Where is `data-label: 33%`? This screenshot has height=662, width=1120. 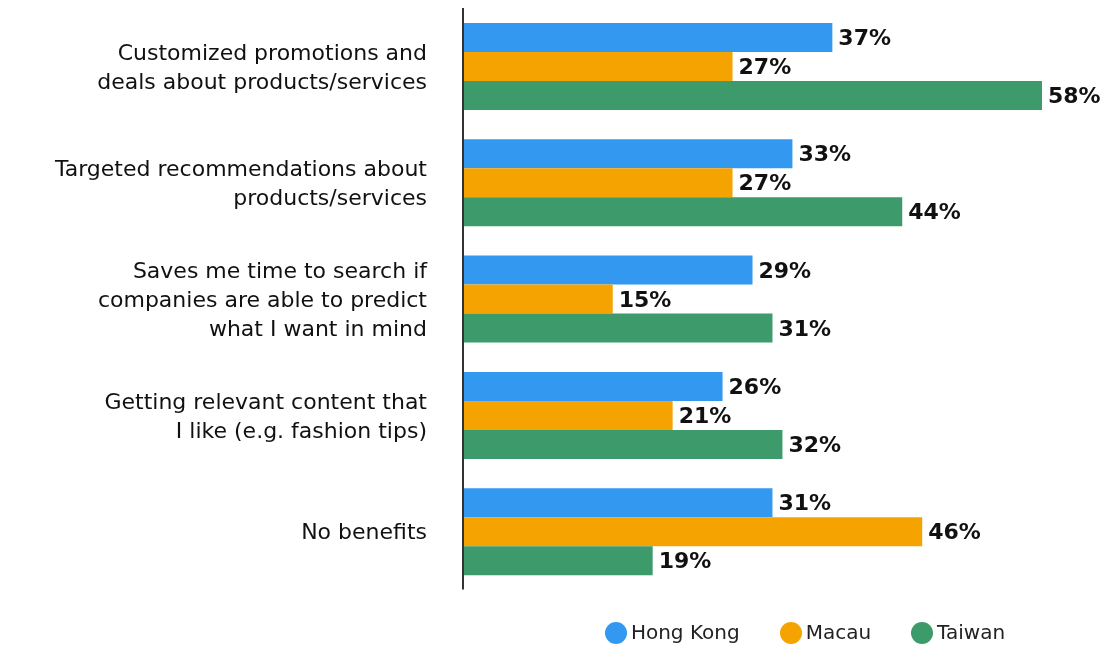 data-label: 33% is located at coordinates (825, 154).